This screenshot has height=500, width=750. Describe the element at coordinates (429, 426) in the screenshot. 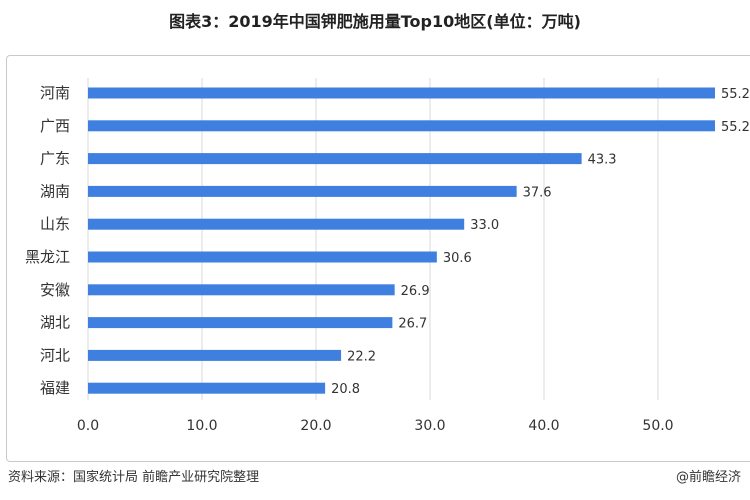

I see `x-tick-label: 30.0` at that location.